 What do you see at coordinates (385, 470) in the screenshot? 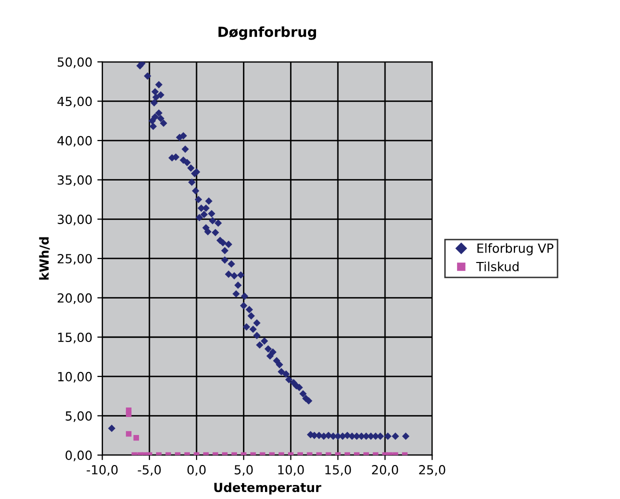
I see `x-tick-label: 20,0` at bounding box center [385, 470].